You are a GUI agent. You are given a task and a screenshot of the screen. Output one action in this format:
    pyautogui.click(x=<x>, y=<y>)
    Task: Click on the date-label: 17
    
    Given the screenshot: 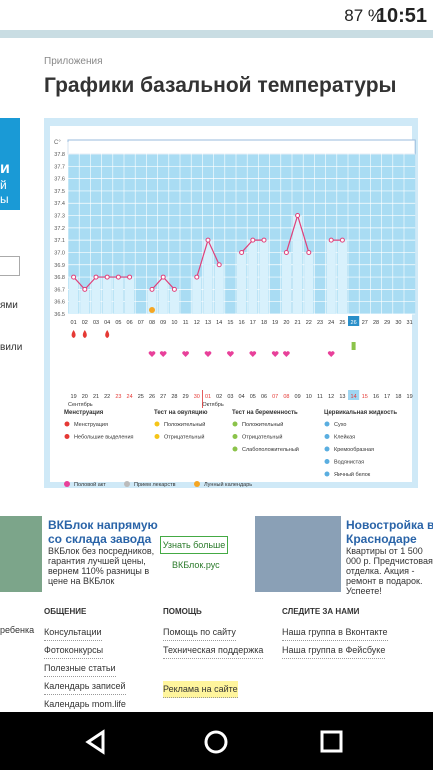 What is the action you would take?
    pyautogui.click(x=387, y=397)
    